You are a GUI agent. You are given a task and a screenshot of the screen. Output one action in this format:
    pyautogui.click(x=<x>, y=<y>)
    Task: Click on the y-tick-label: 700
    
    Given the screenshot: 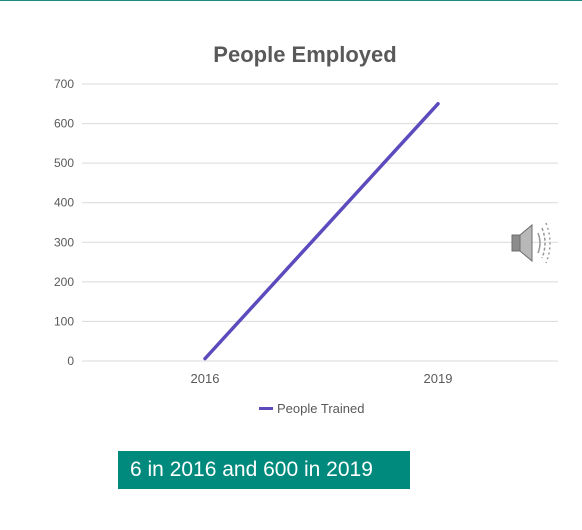 What is the action you would take?
    pyautogui.click(x=64, y=84)
    